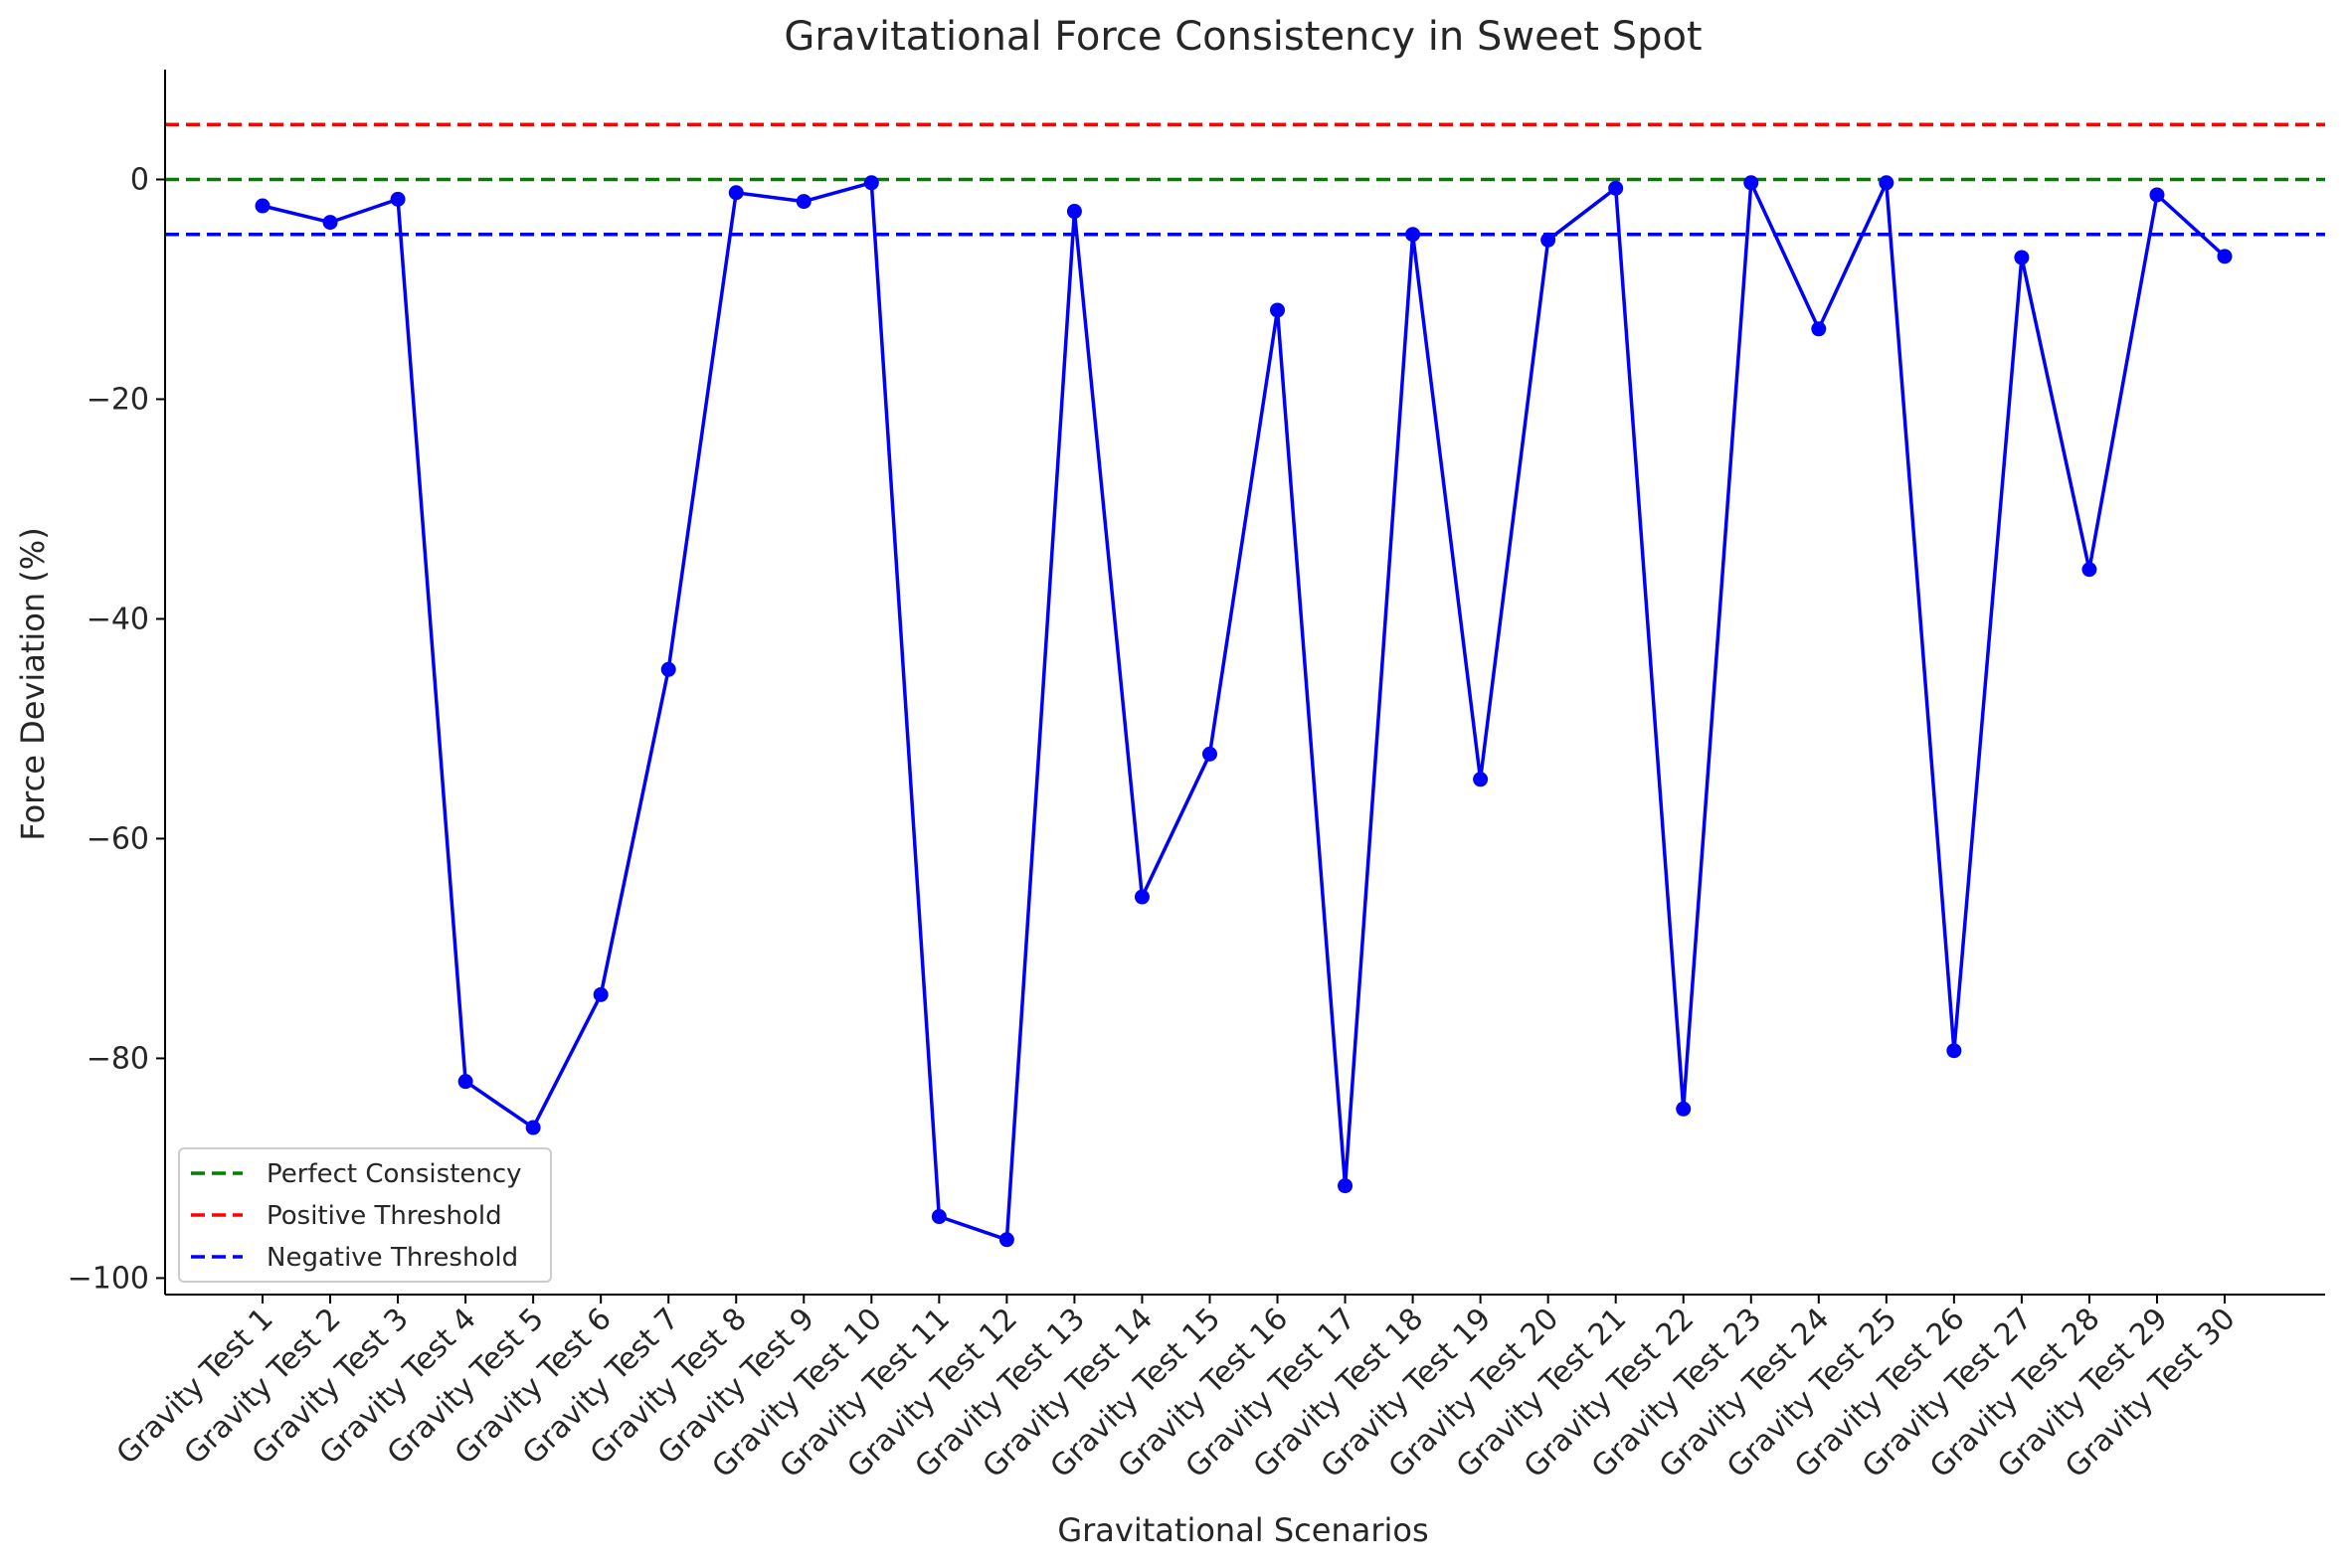  Describe the element at coordinates (392, 1258) in the screenshot. I see `legend-entry: Negative Threshold` at that location.